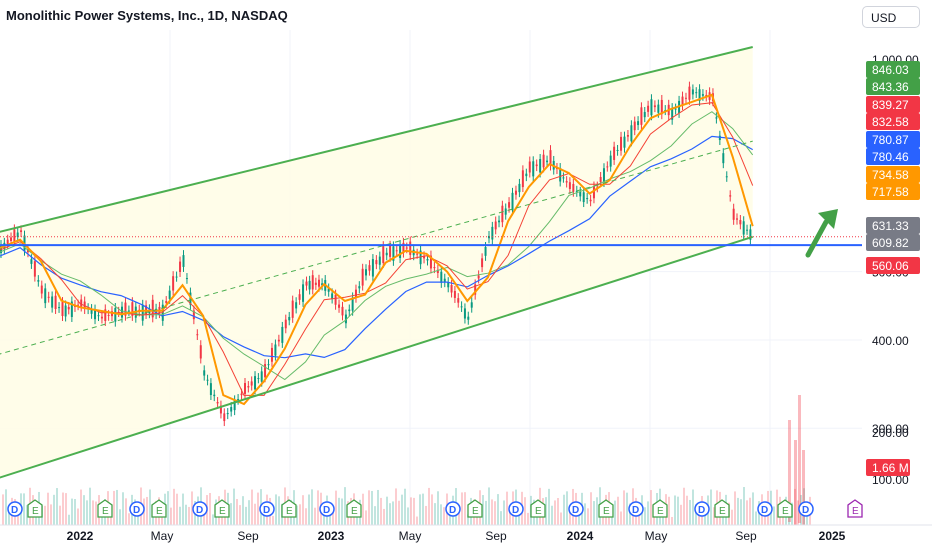 This screenshot has height=550, width=932. I want to click on dividend-event-icon, so click(137, 509).